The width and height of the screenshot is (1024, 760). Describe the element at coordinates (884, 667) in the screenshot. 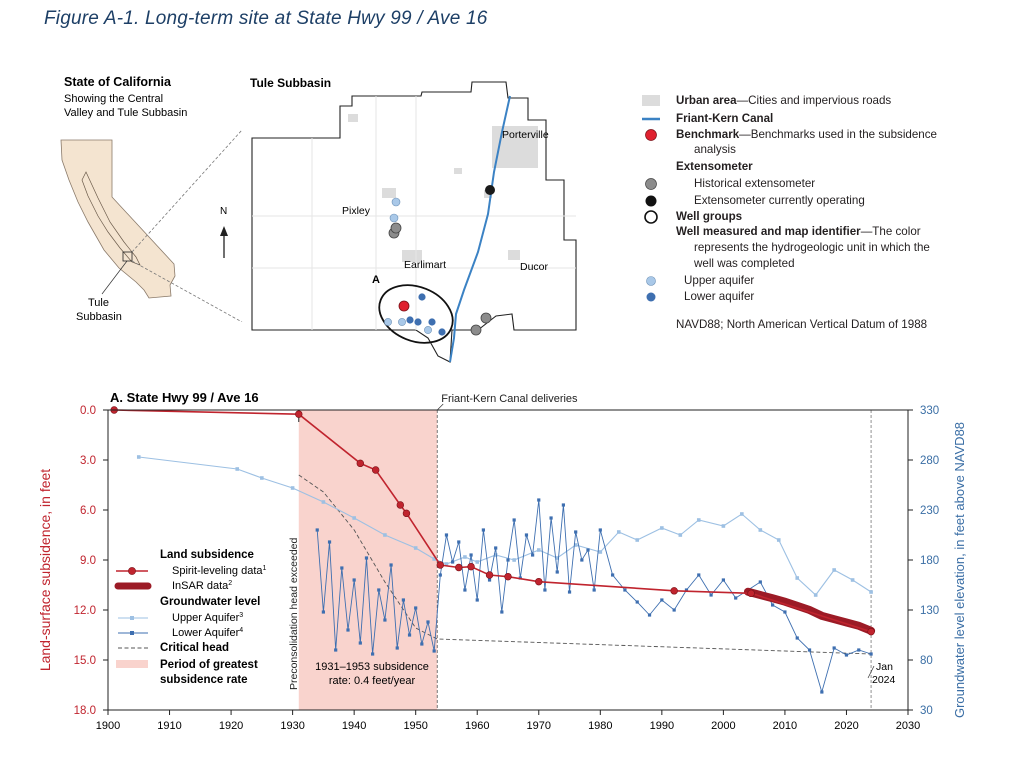

I see `jan-annotation: Jan` at that location.